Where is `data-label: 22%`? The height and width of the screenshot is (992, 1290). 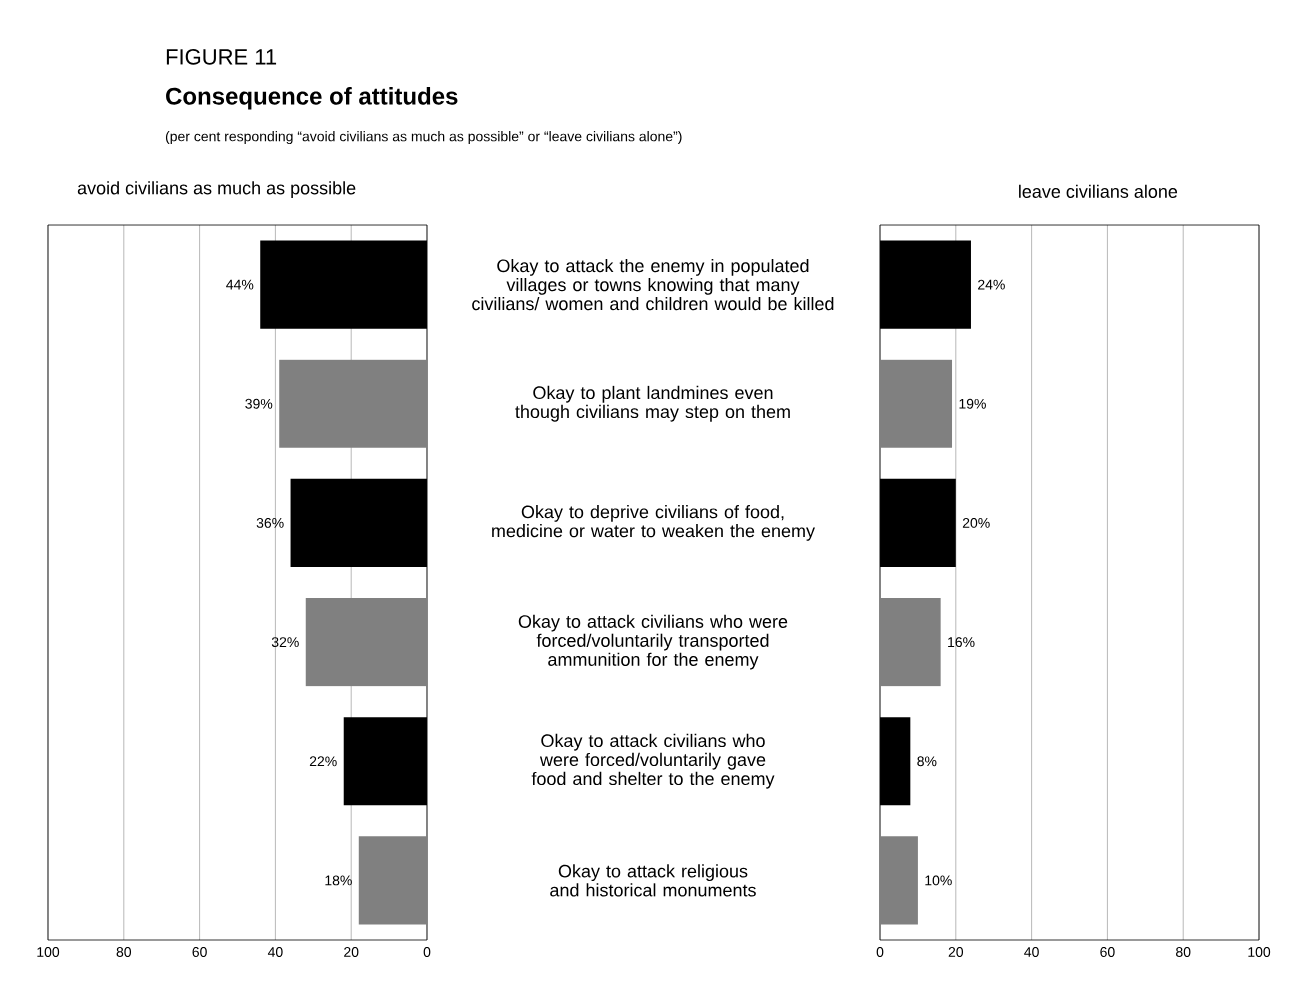 data-label: 22% is located at coordinates (323, 761).